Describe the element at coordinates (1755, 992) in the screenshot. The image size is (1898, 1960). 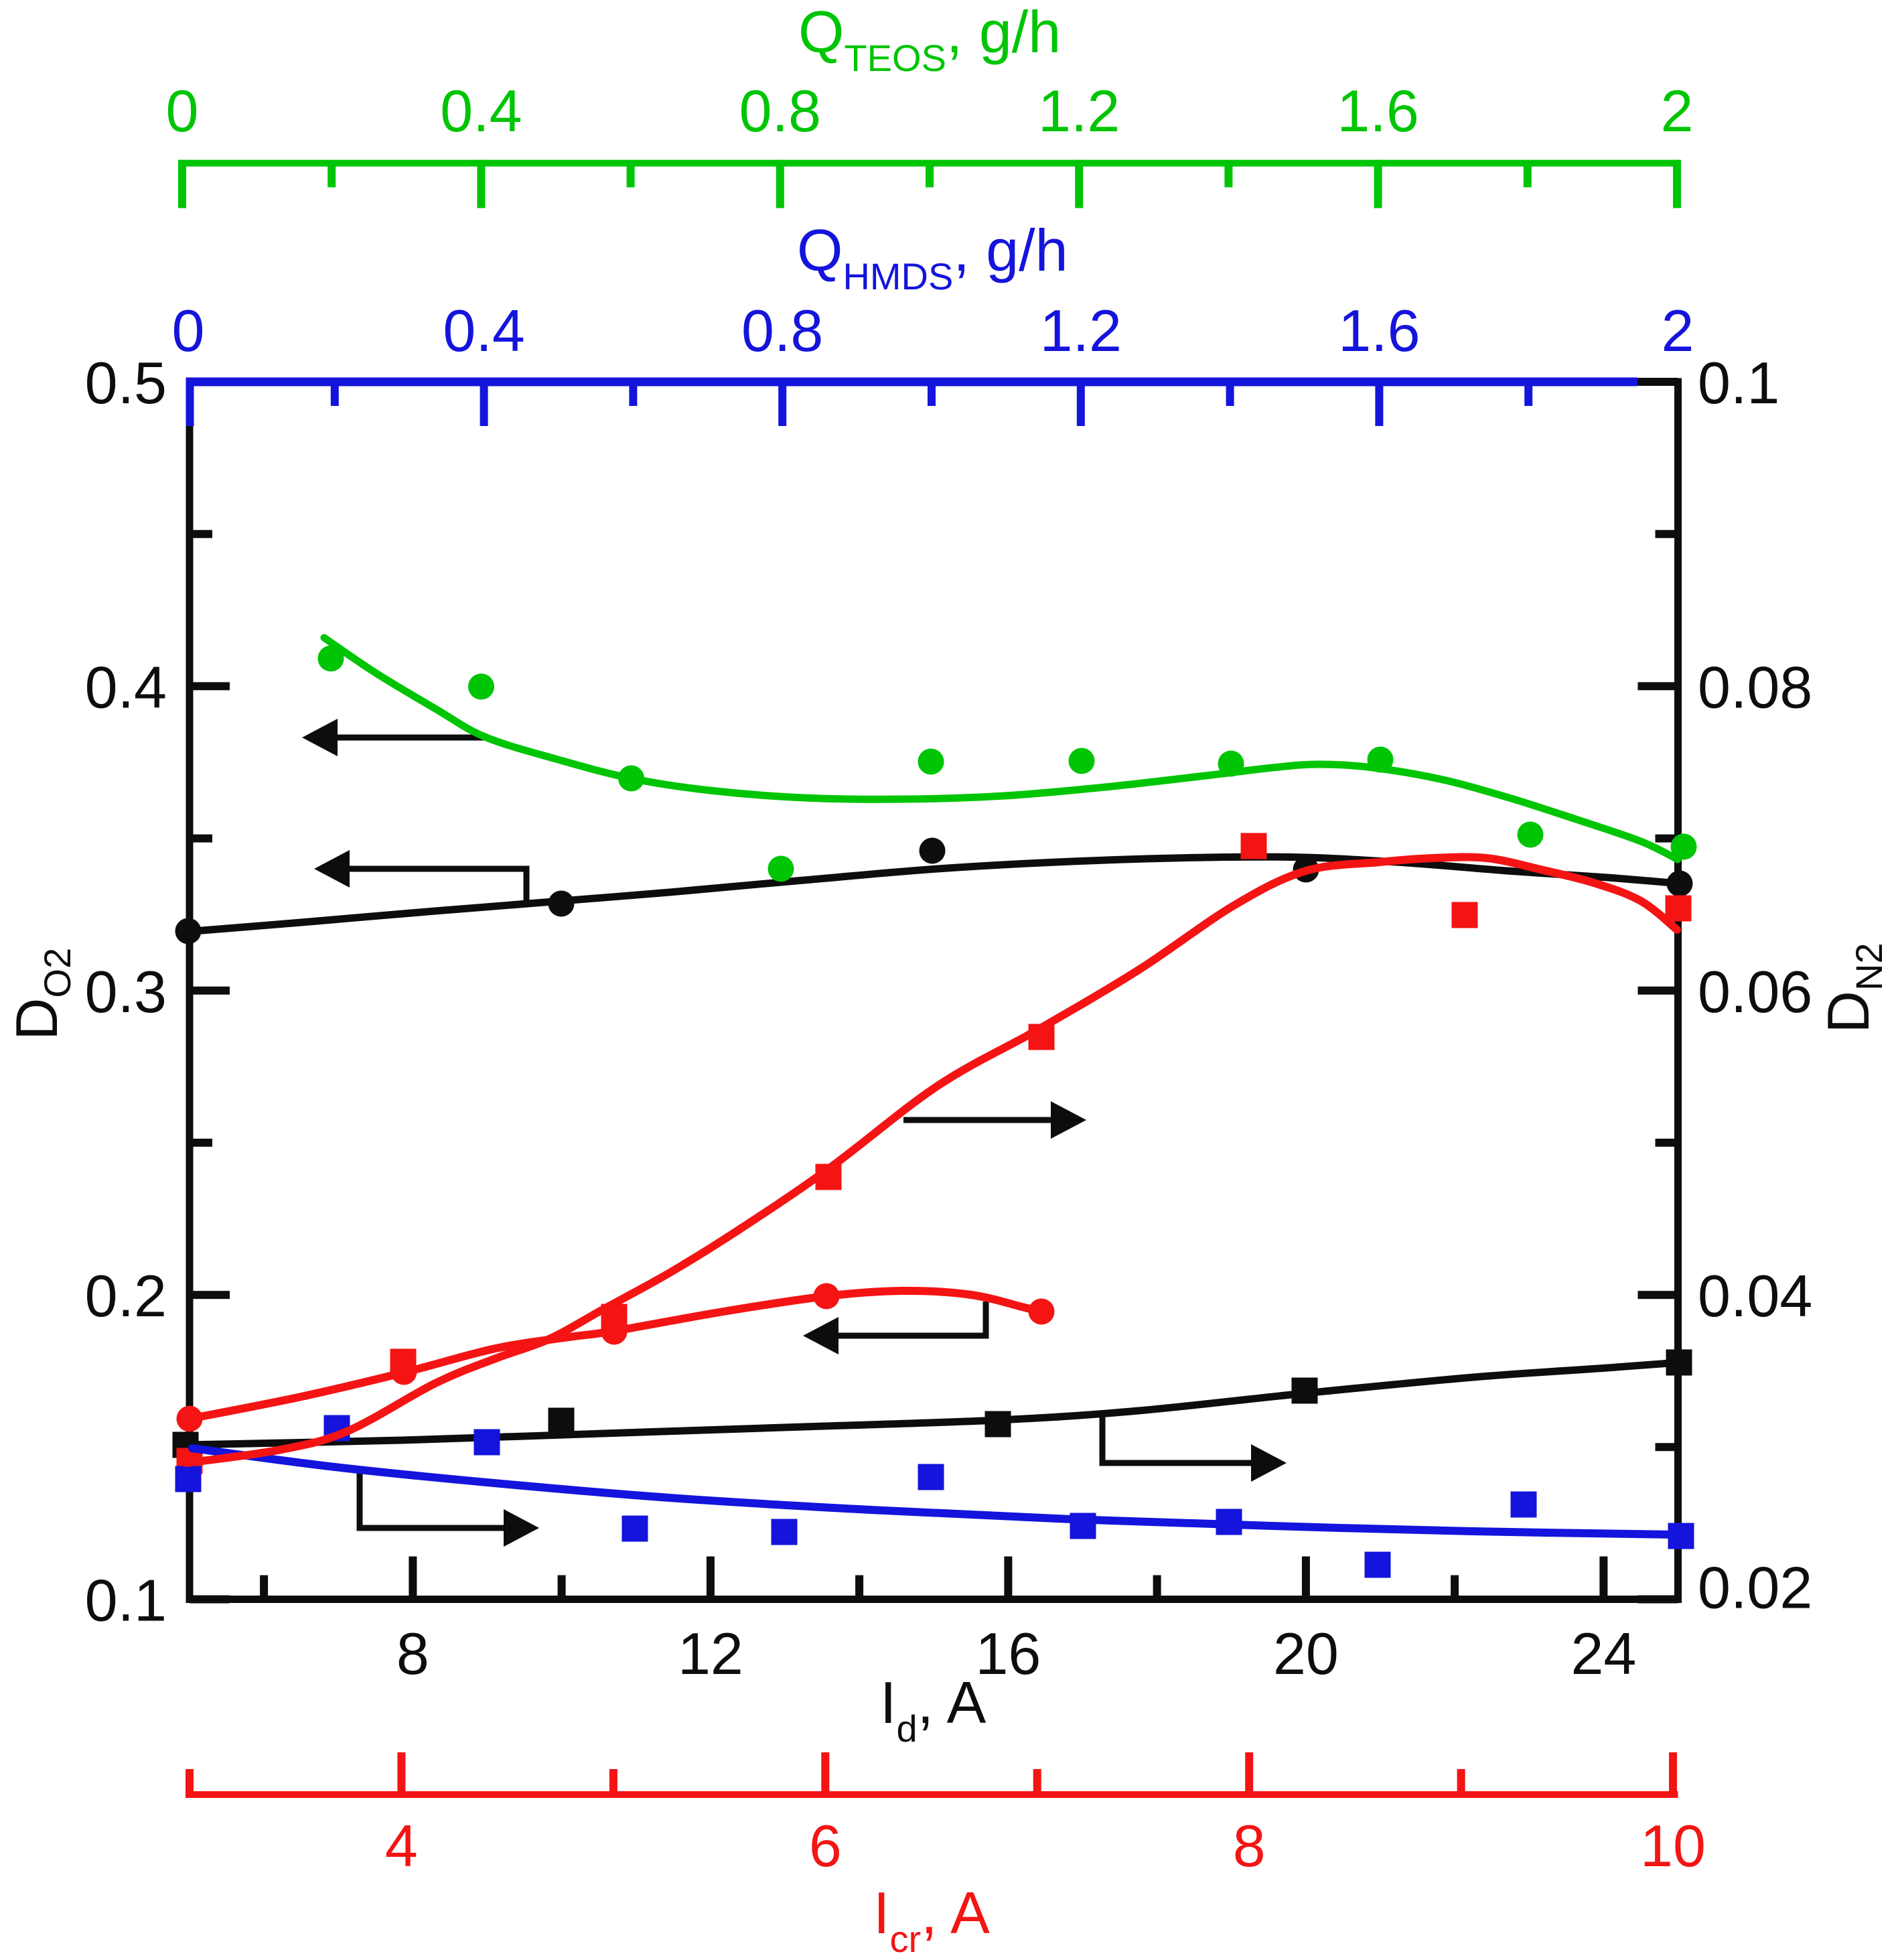
I see `svg-text: 0.06` at that location.